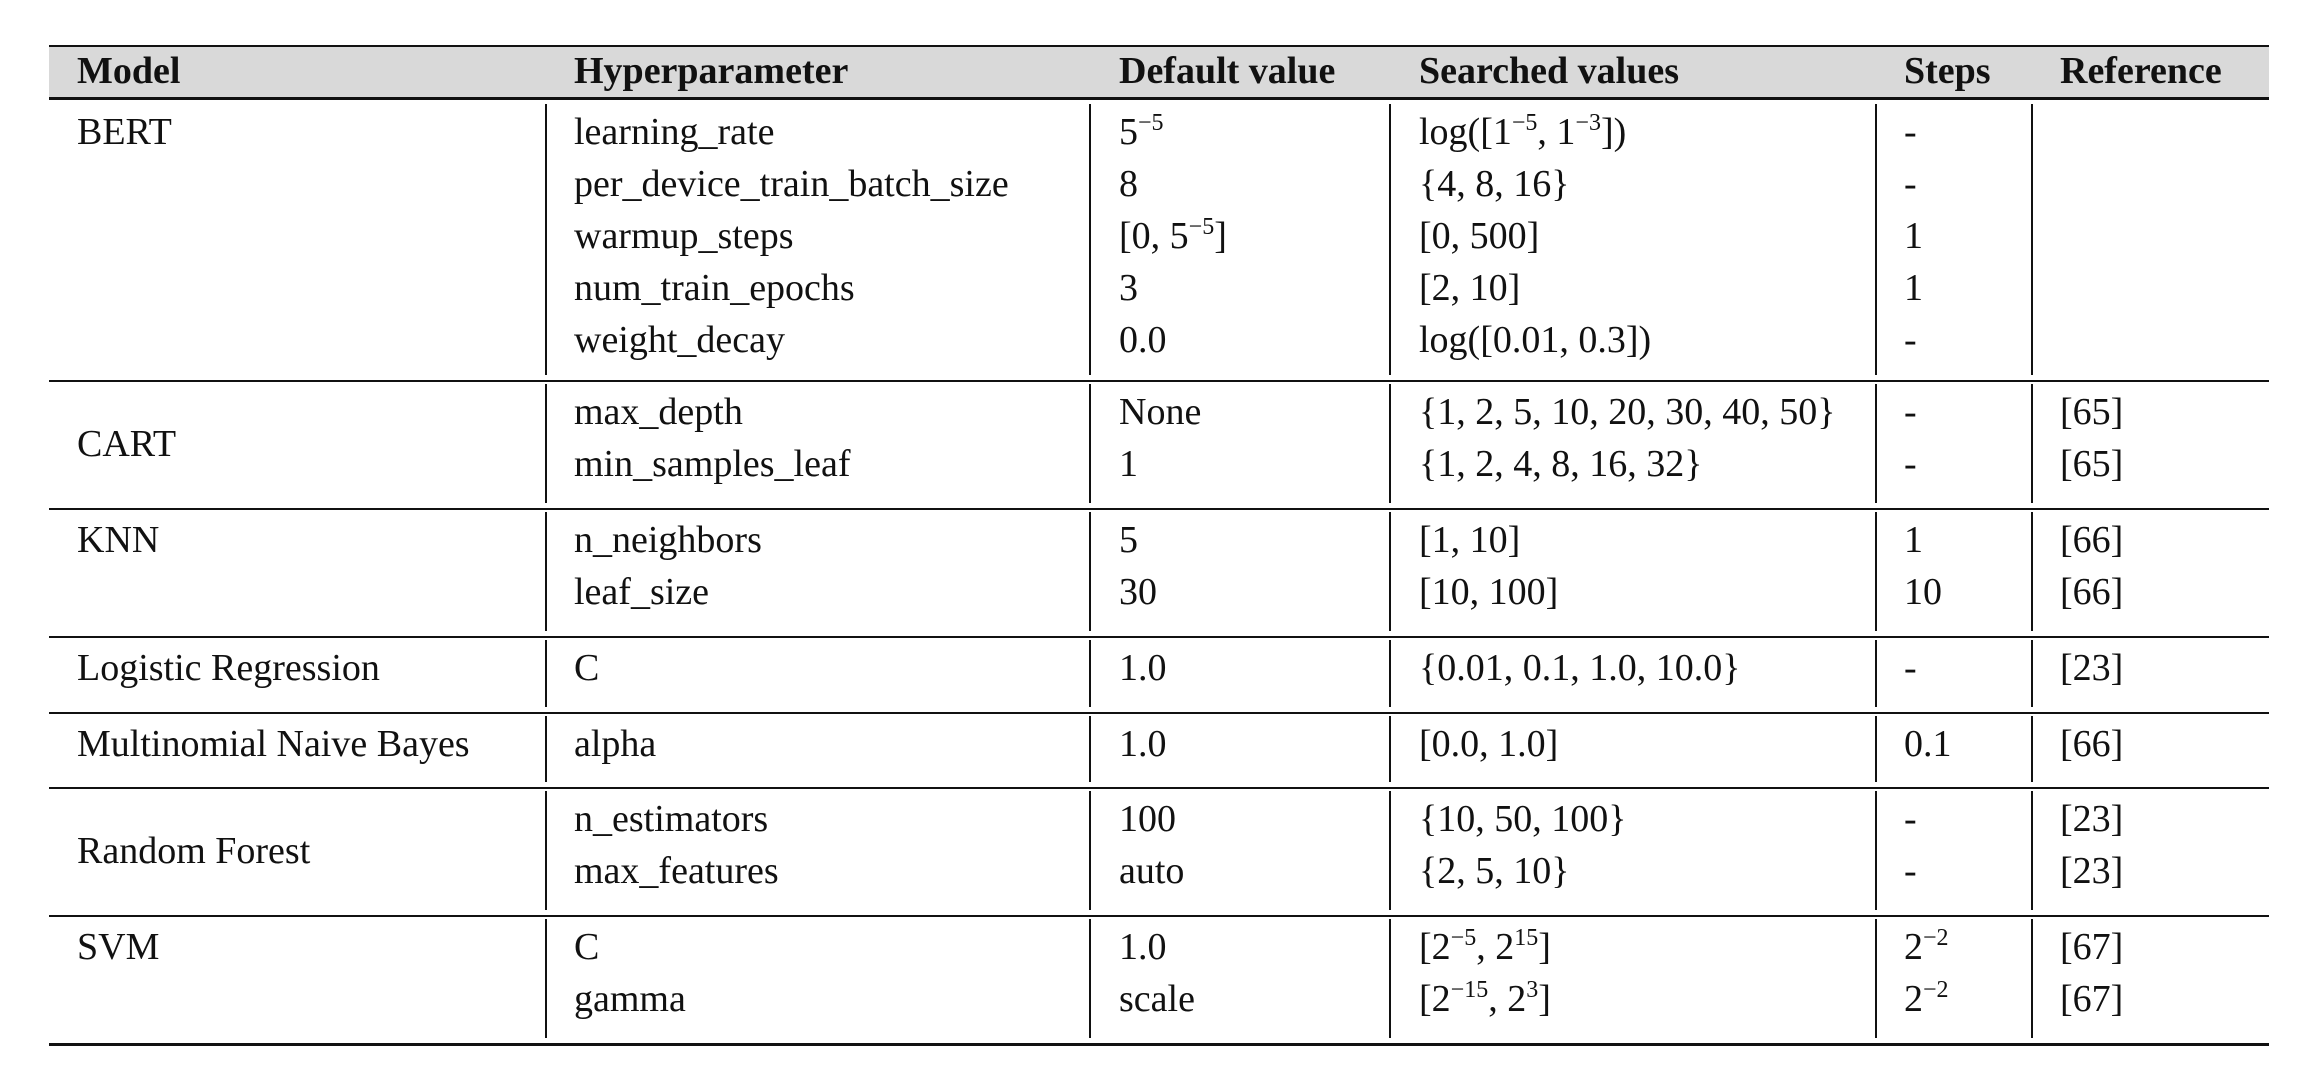 This screenshot has width=2318, height=1090. Describe the element at coordinates (658, 412) in the screenshot. I see `hyperparameter-cell: max_depth` at that location.